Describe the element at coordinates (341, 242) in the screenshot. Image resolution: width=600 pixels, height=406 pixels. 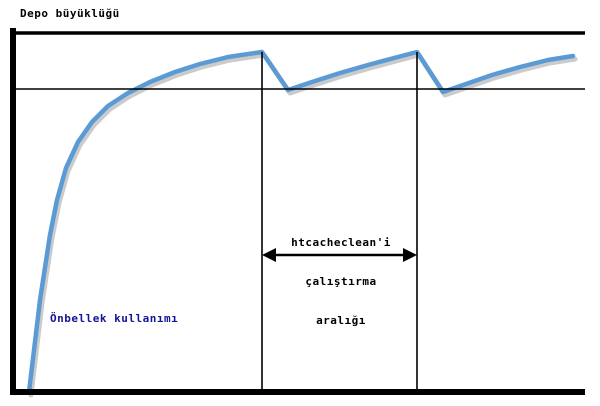
I see `interval-annotation-line-1: htcacheclean'i` at that location.